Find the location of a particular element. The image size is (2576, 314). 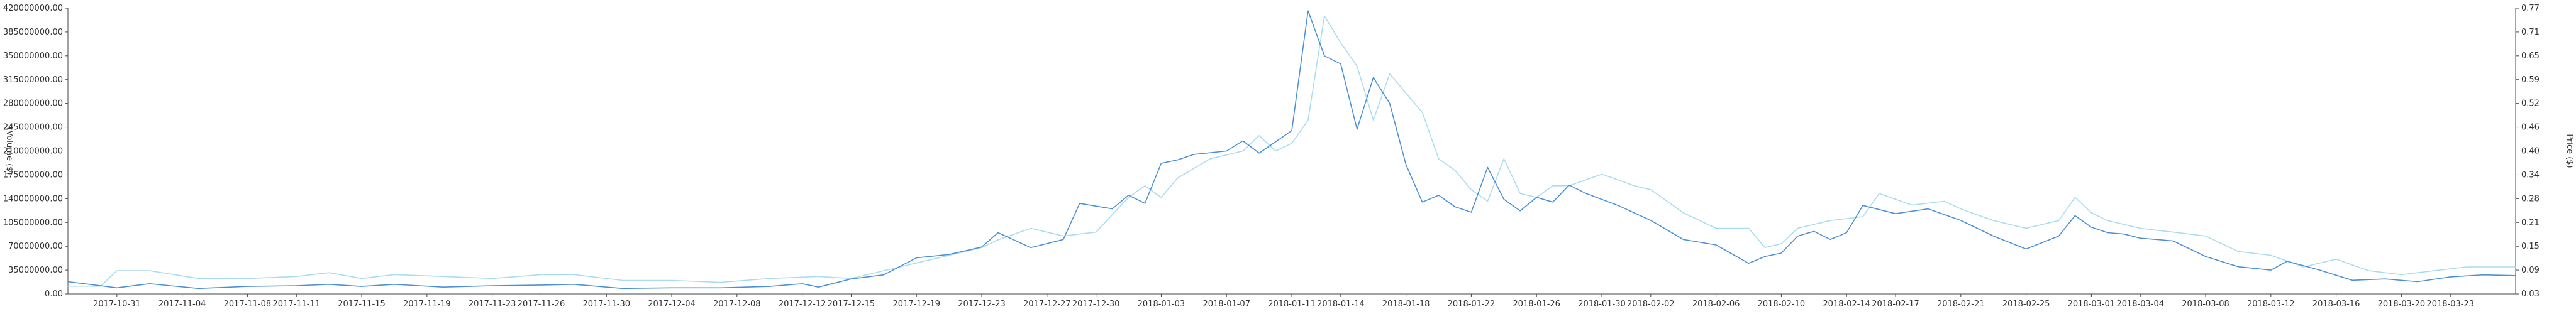

x-tick-label: 2018-03-04 is located at coordinates (2140, 305).